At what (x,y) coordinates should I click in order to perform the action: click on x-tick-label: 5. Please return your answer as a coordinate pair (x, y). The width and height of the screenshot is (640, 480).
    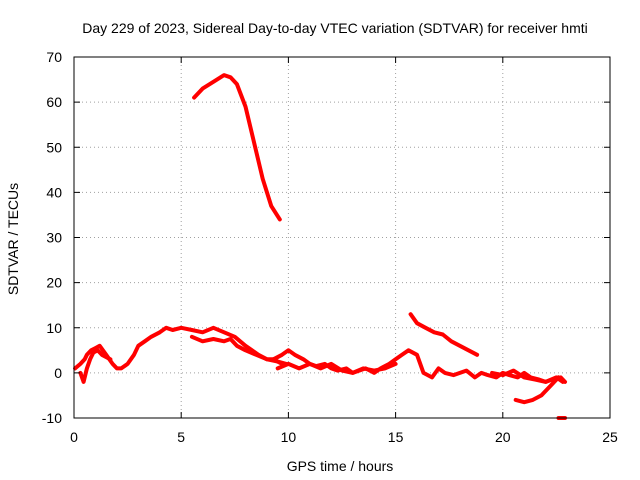
    Looking at the image, I should click on (181, 437).